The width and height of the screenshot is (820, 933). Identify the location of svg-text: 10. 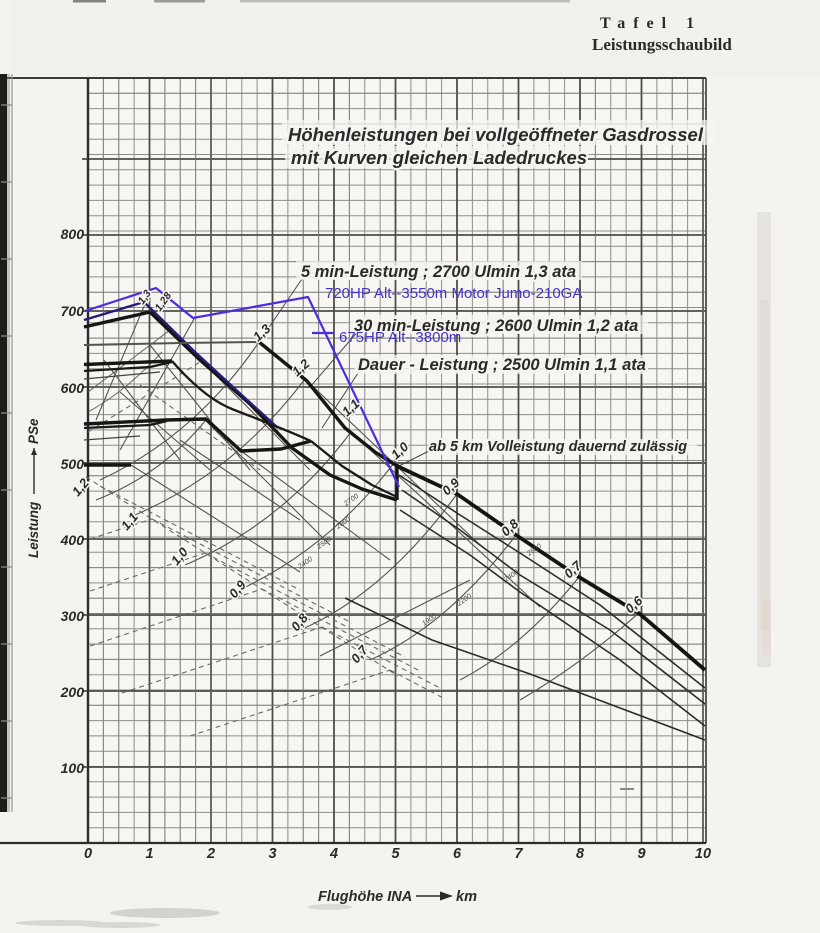
(703, 854).